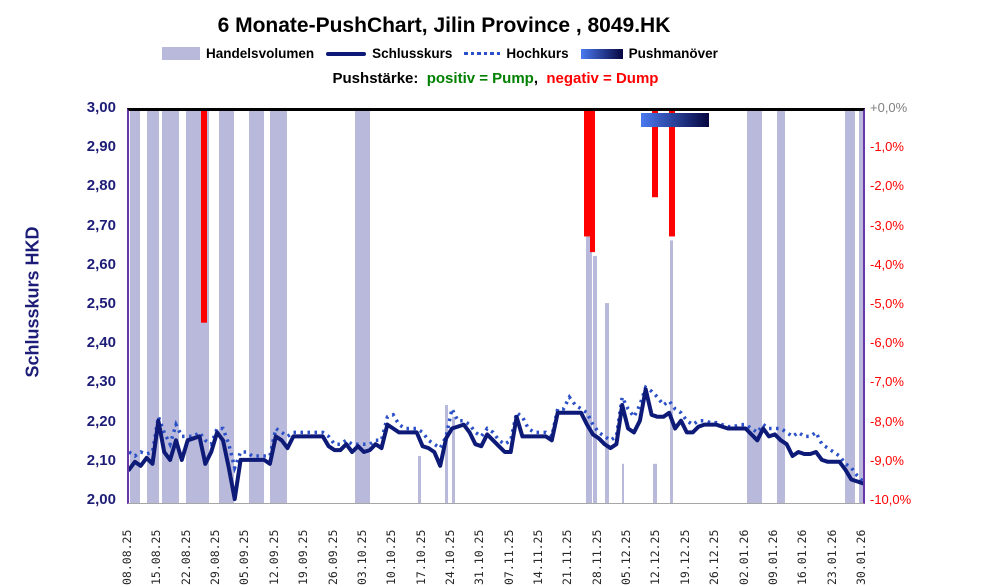  Describe the element at coordinates (567, 557) in the screenshot. I see `x-tick-label: 21.11.25` at that location.